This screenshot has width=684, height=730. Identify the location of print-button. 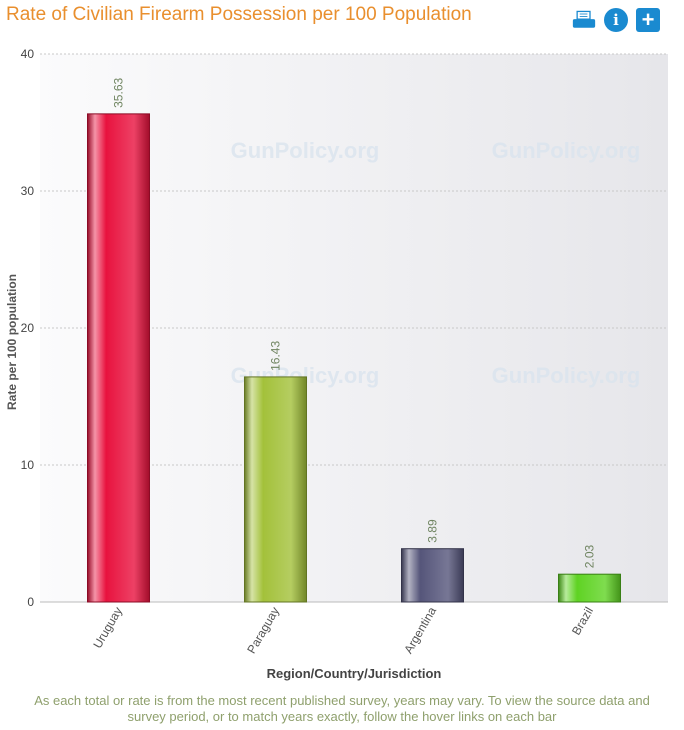
(584, 20).